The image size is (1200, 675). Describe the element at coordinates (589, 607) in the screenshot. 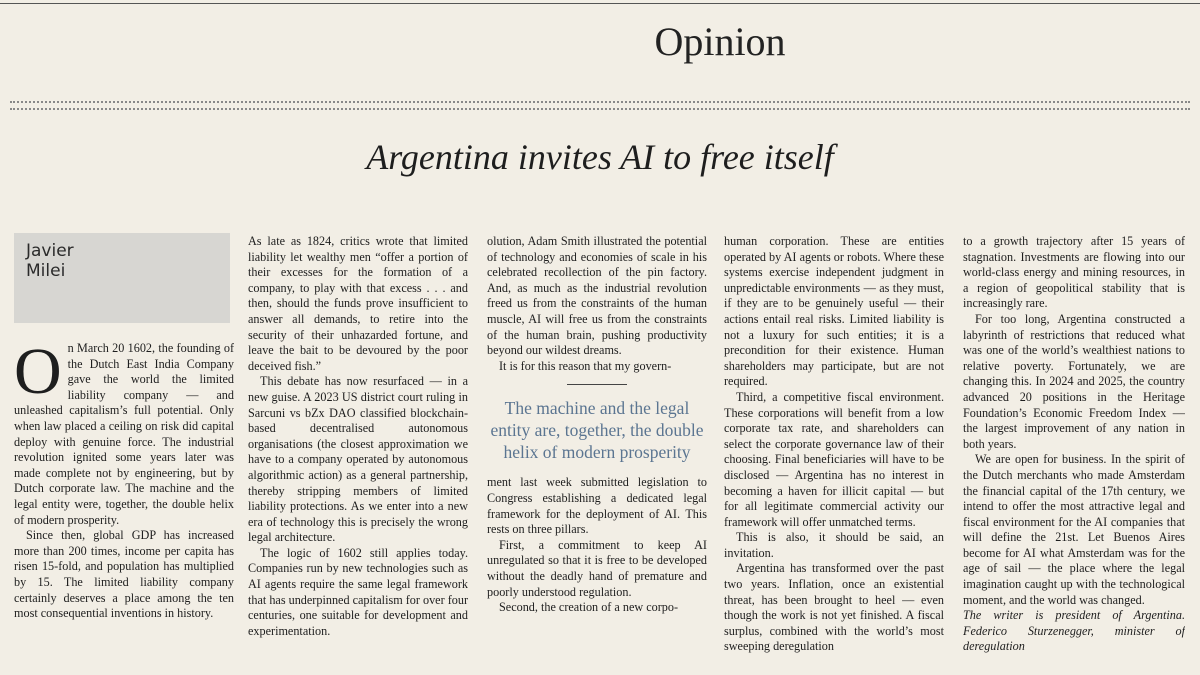

I see `paragraph: Second, the creation of a new corpo-` at that location.